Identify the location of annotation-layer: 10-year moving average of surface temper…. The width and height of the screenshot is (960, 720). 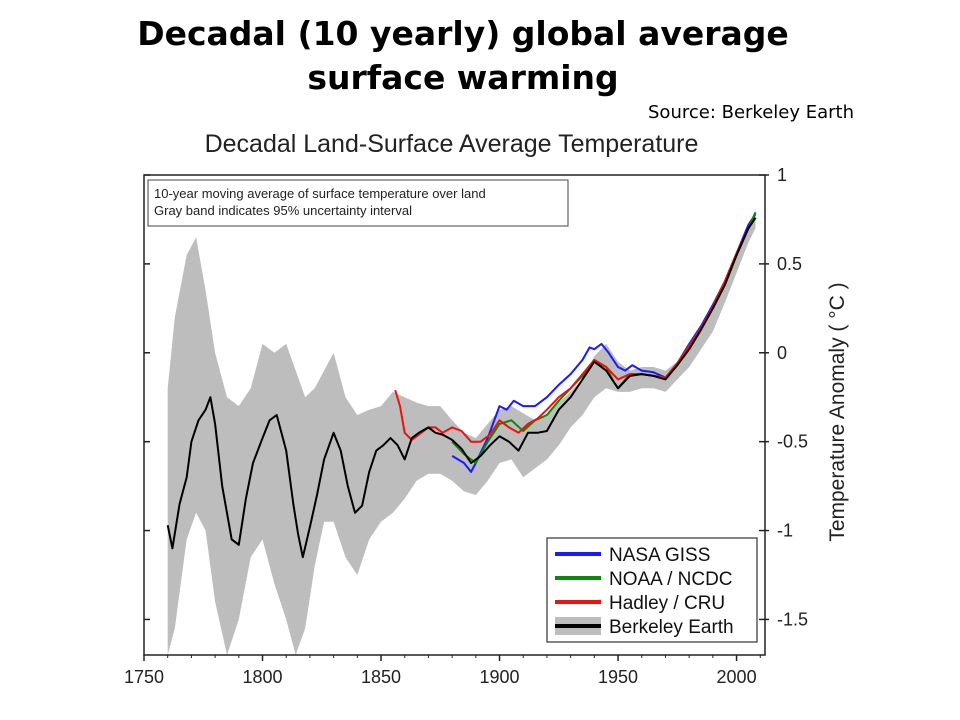
(358, 203).